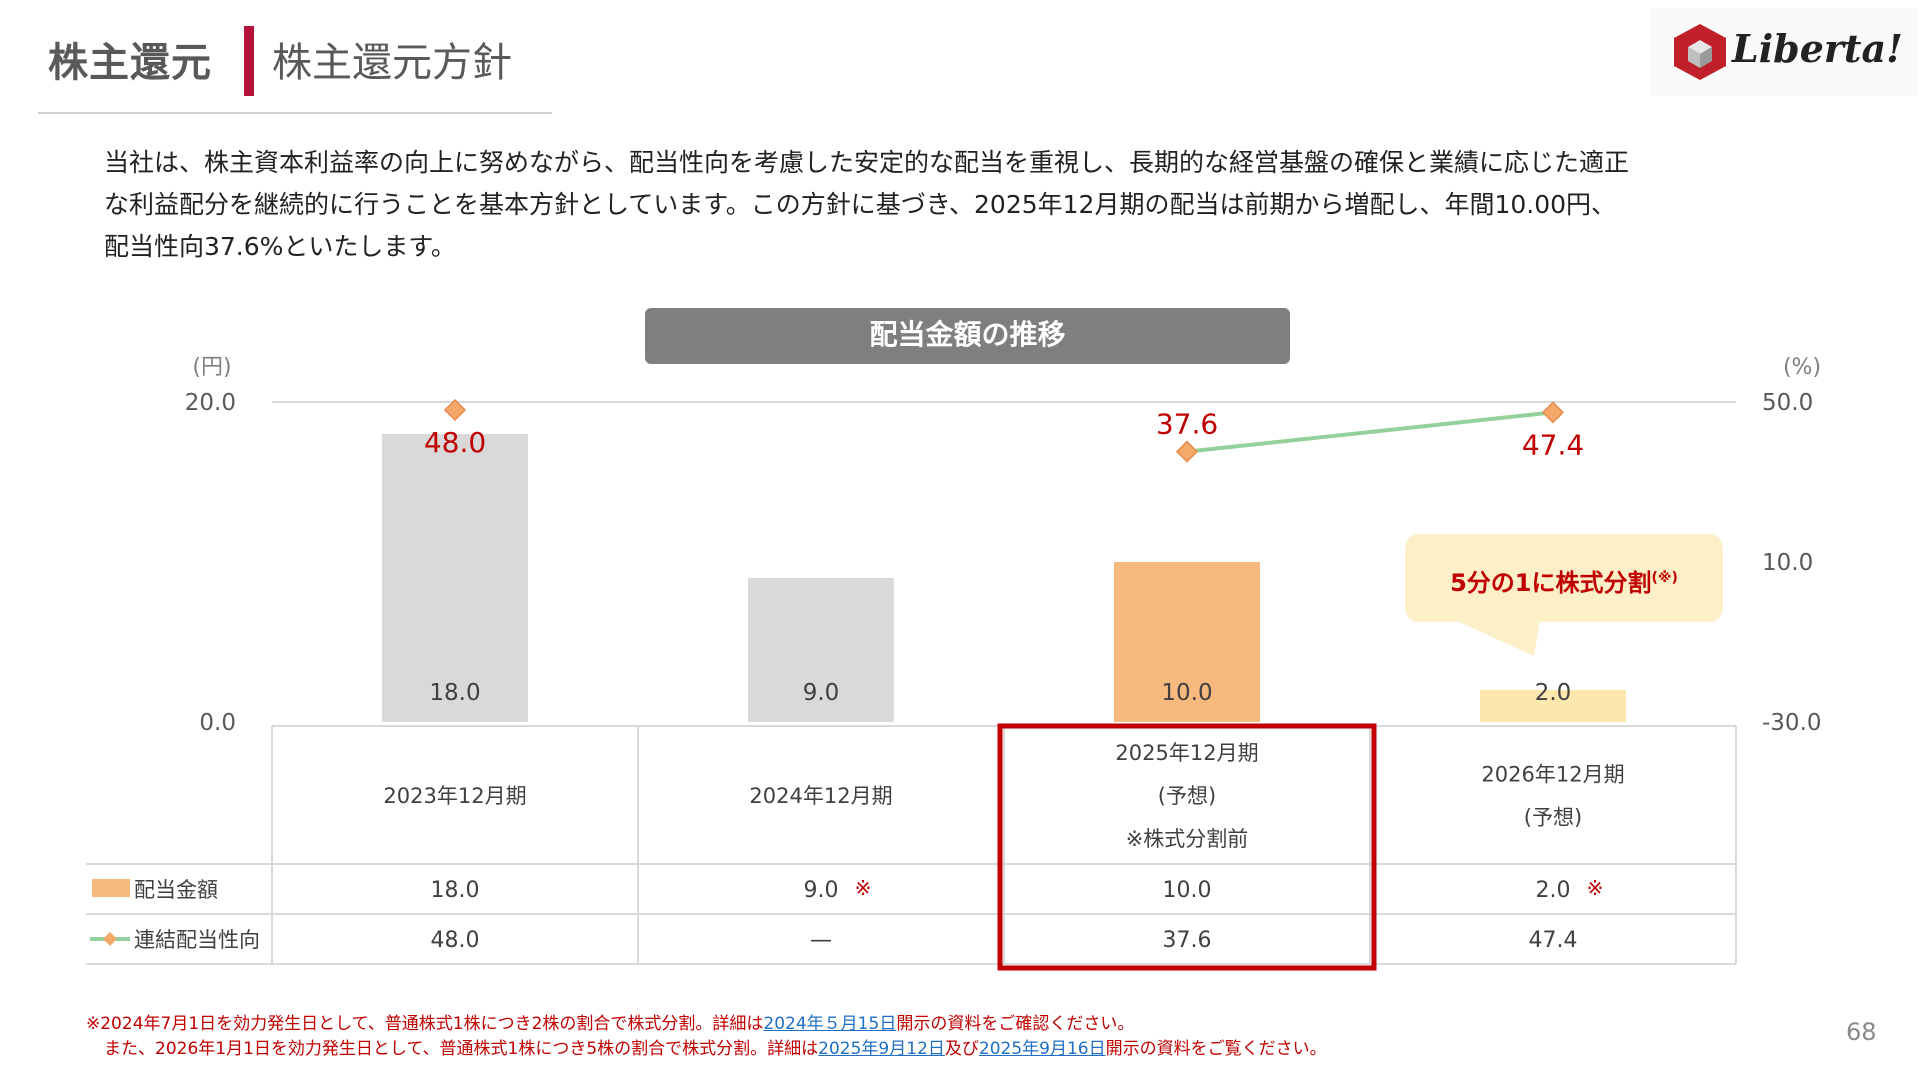  I want to click on table-cell: 18.0, so click(455, 890).